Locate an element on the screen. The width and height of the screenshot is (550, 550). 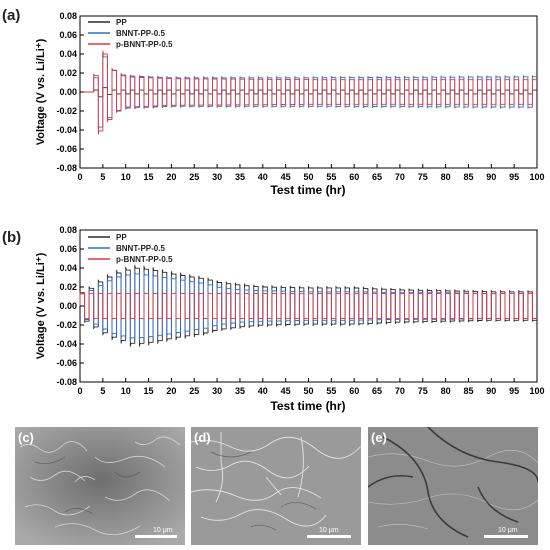
panel-label-d: (d) is located at coordinates (202, 437).